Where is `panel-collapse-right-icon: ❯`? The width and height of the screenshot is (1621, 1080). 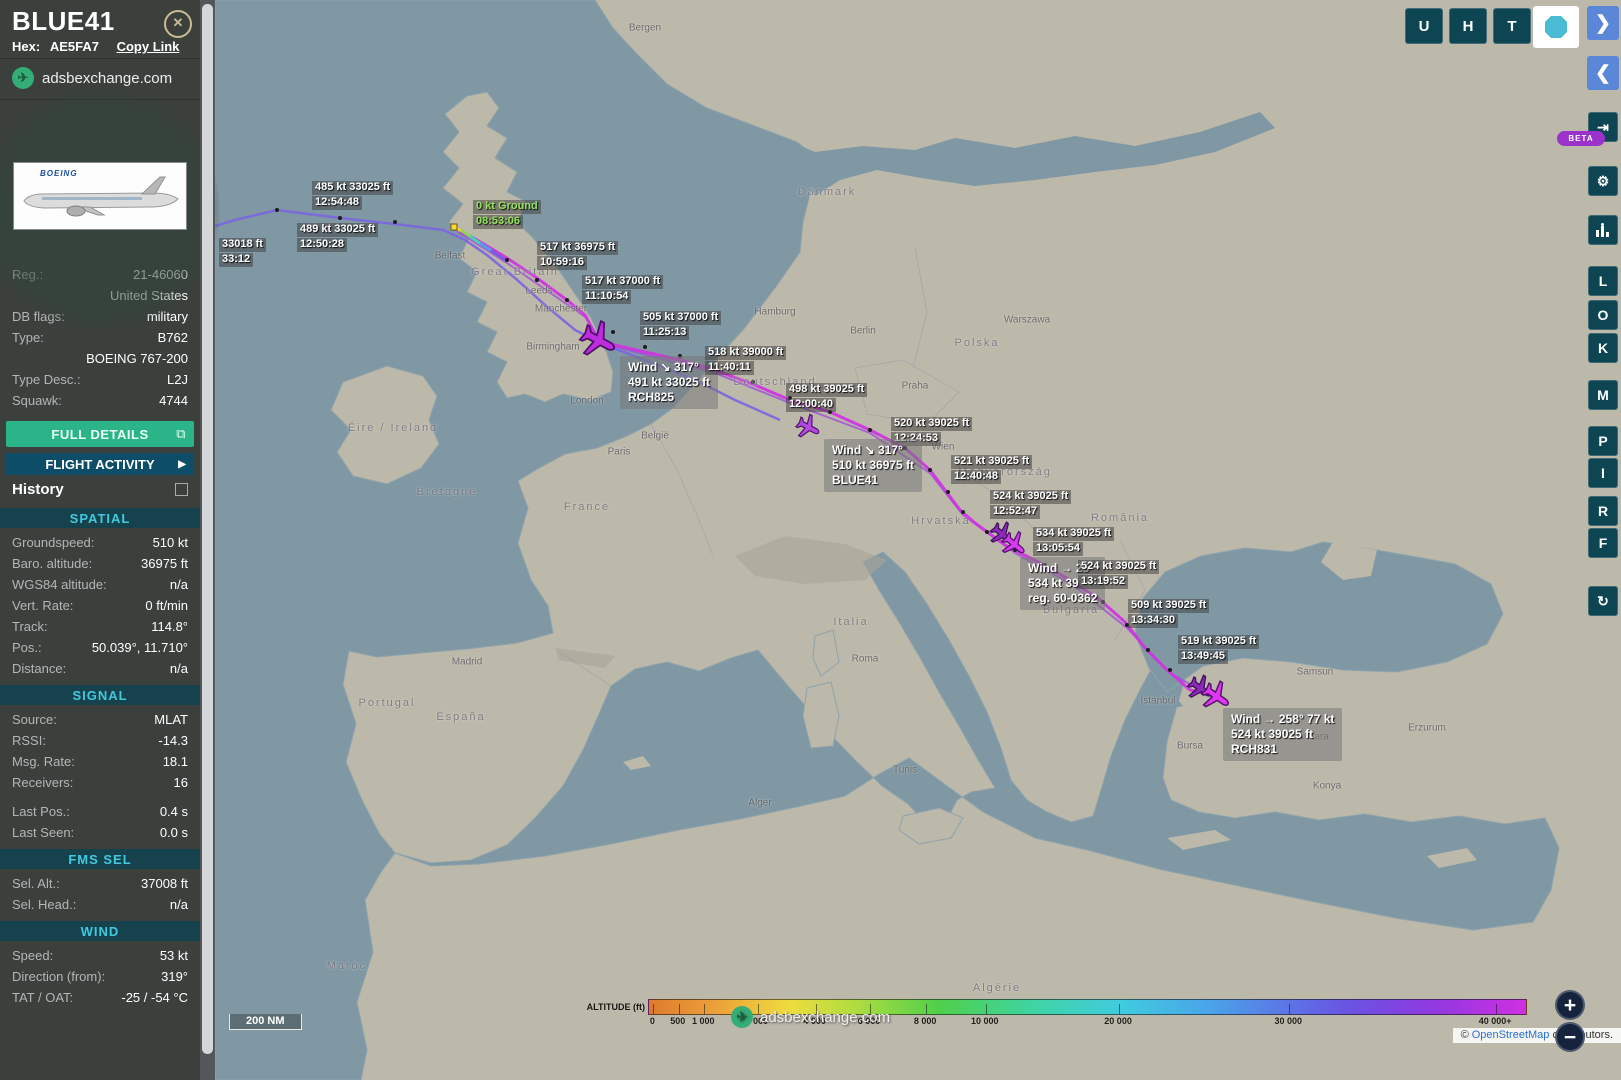 panel-collapse-right-icon: ❯ is located at coordinates (1603, 23).